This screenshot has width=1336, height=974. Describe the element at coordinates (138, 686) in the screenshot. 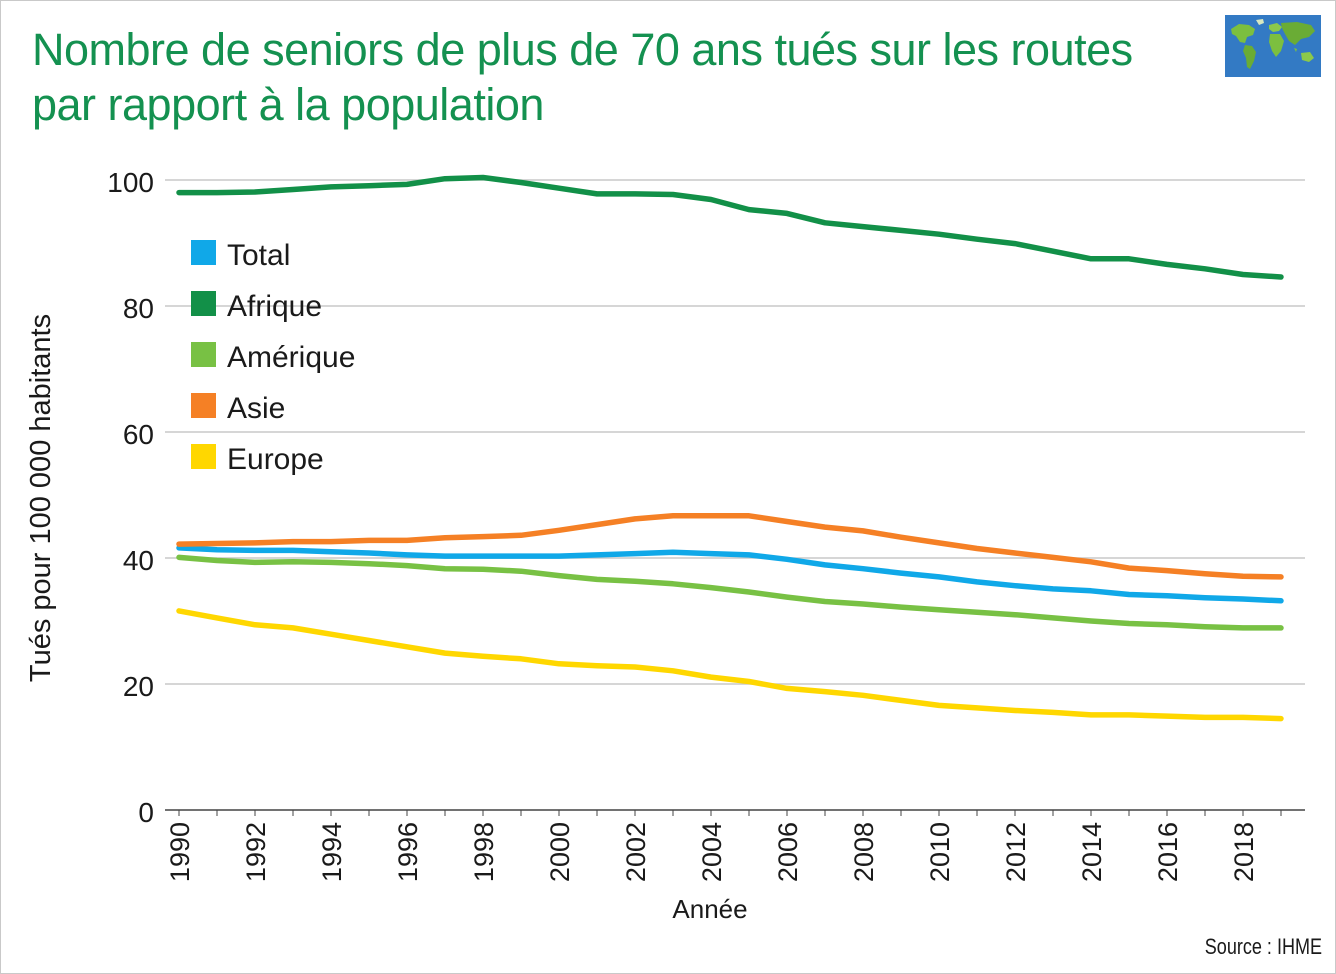

I see `y-tick-label-20: 20` at that location.